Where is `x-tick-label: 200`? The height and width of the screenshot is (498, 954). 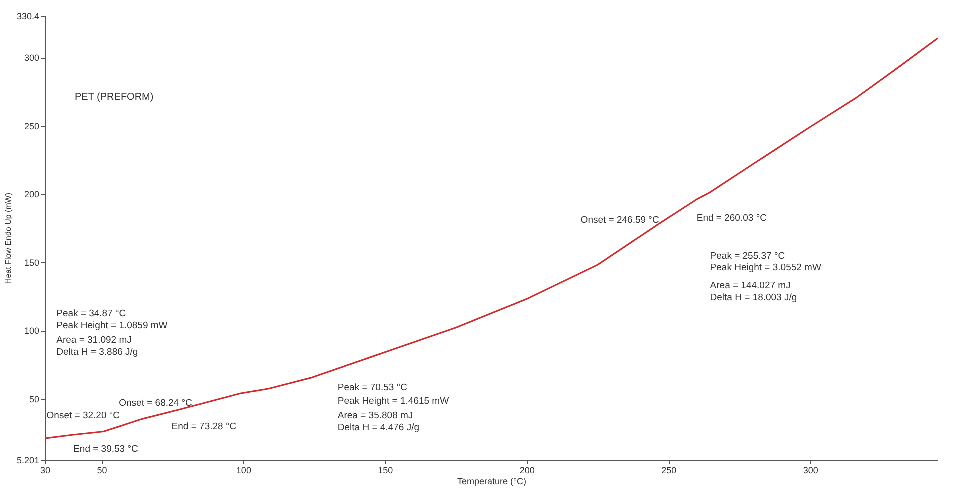
x-tick-label: 200 is located at coordinates (527, 471).